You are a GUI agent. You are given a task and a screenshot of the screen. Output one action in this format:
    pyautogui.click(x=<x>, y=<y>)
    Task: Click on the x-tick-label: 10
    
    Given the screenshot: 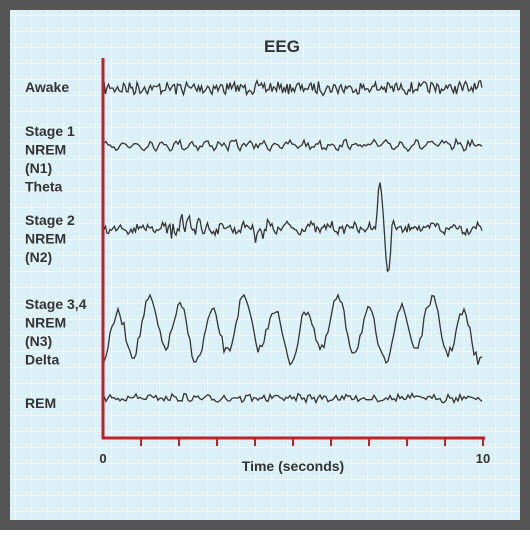 What is the action you would take?
    pyautogui.click(x=483, y=458)
    